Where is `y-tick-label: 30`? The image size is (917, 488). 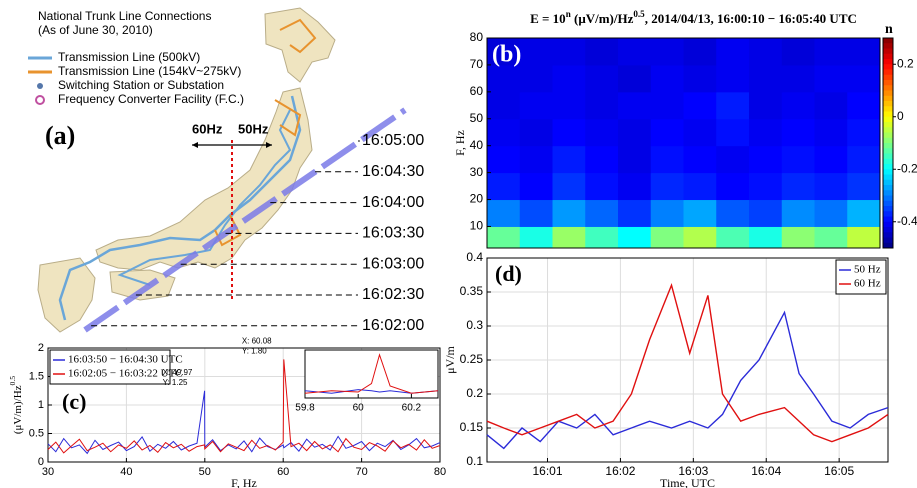
y-tick-label: 30 is located at coordinates (477, 172).